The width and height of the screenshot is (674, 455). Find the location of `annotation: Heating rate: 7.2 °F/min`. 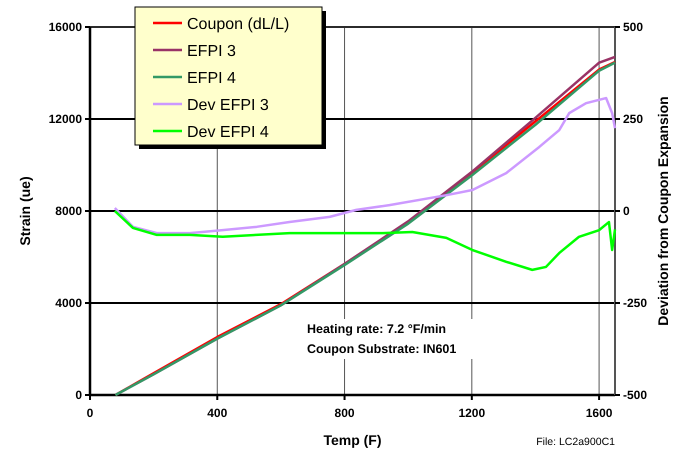

annotation: Heating rate: 7.2 °F/min is located at coordinates (376, 329).